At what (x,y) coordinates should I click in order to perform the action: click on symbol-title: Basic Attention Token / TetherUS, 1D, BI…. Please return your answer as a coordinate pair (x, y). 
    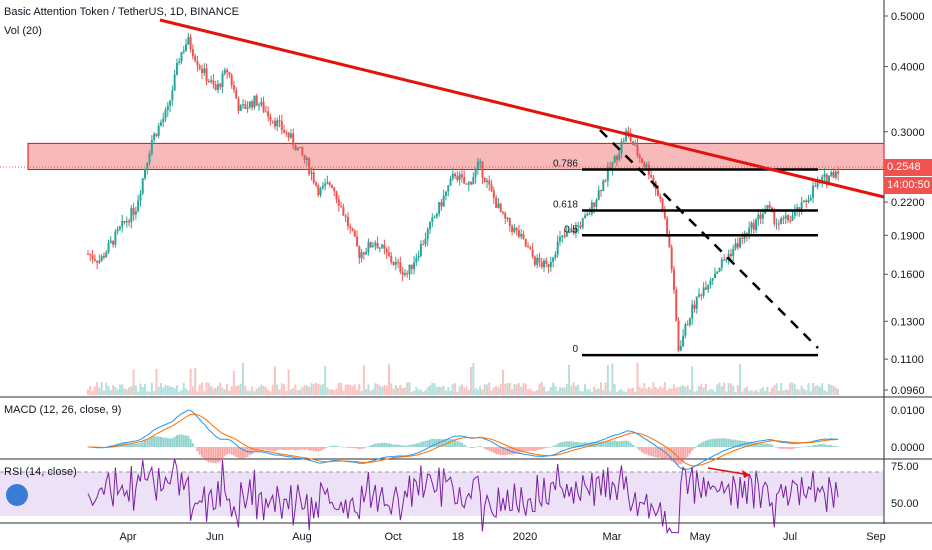
    Looking at the image, I should click on (121, 12).